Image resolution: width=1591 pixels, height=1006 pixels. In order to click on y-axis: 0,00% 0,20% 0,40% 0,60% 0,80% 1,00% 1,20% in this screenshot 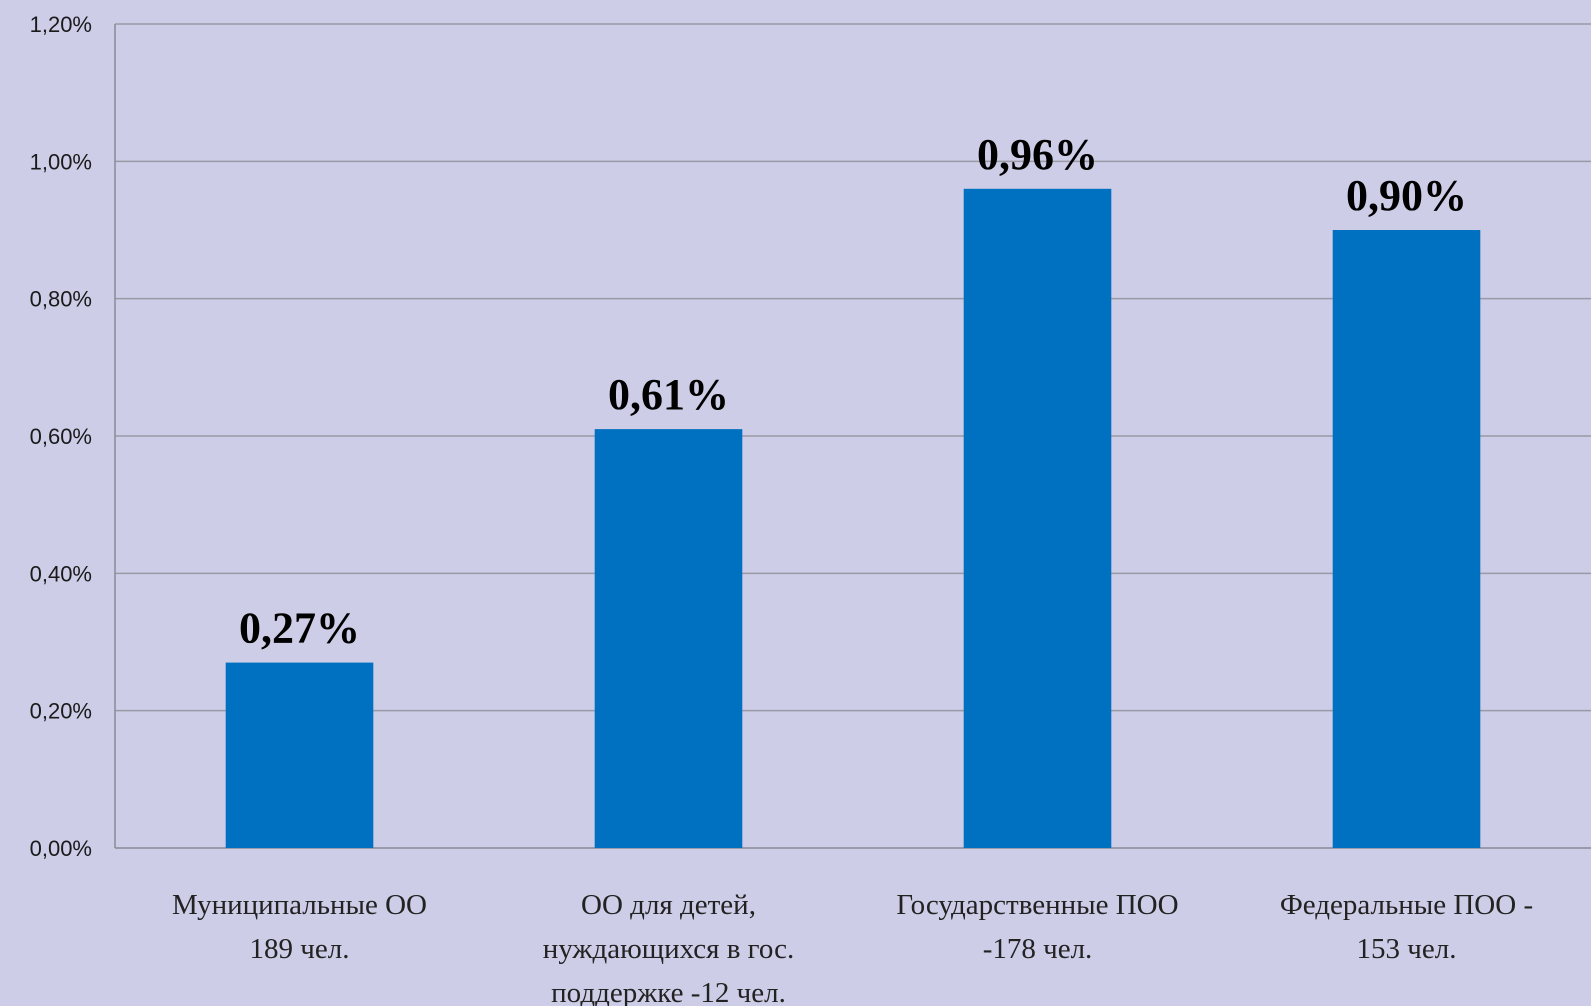, I will do `click(73, 436)`.